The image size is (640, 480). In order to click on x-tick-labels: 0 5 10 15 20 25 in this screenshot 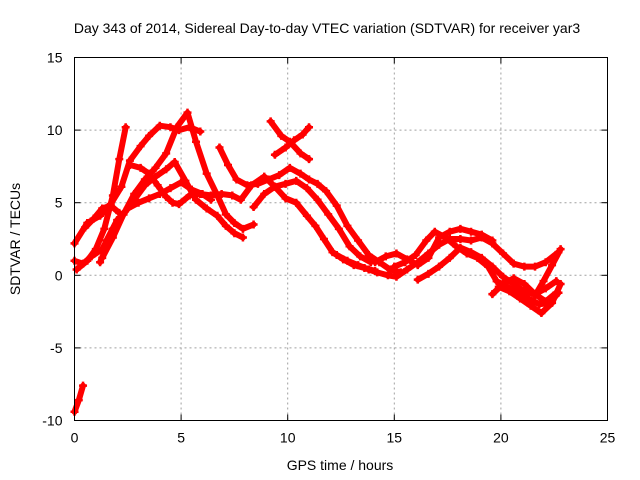, I will do `click(343, 438)`.